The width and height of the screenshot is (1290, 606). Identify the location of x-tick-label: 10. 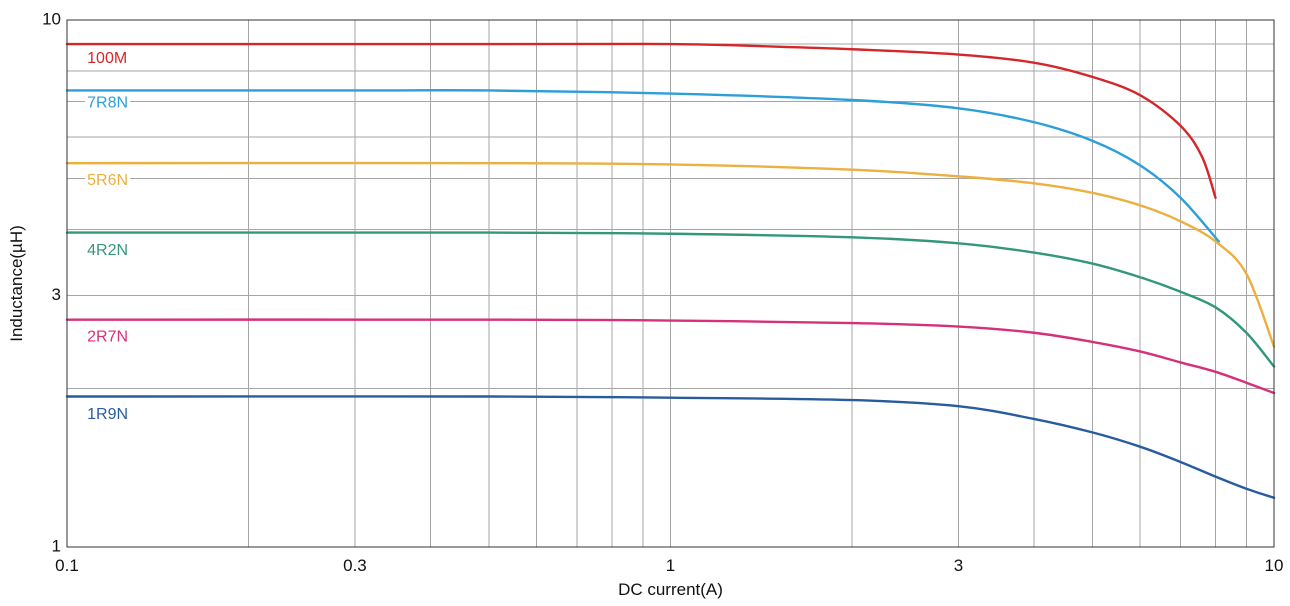
(1274, 565).